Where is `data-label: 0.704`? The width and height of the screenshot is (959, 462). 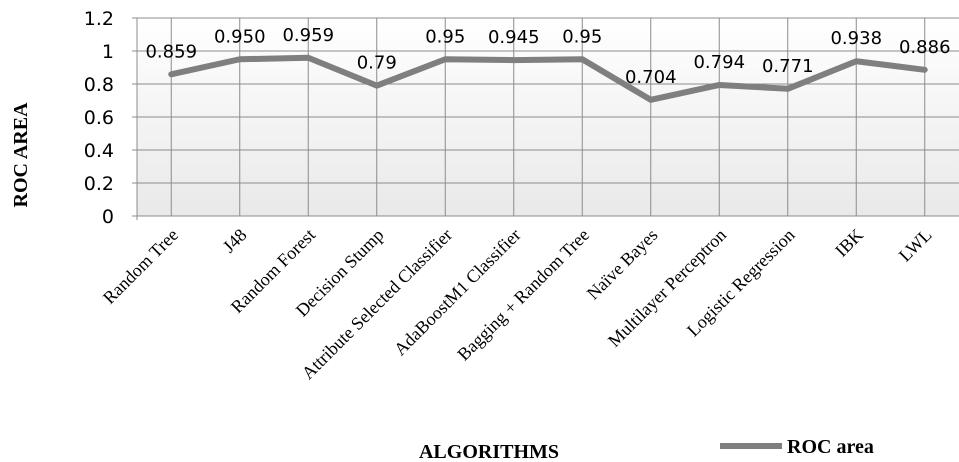
data-label: 0.704 is located at coordinates (651, 77).